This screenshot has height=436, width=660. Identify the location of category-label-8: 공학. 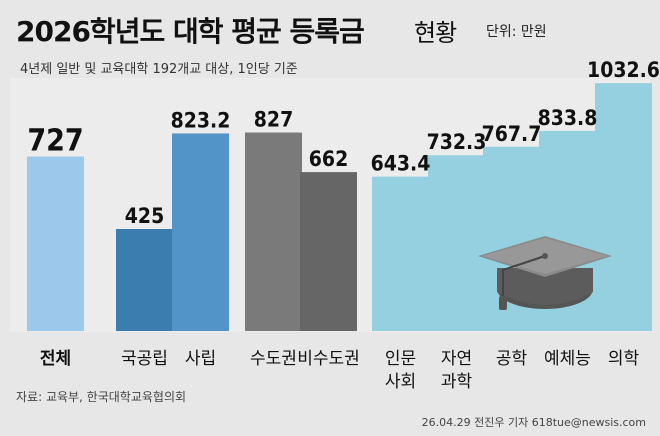
(512, 359).